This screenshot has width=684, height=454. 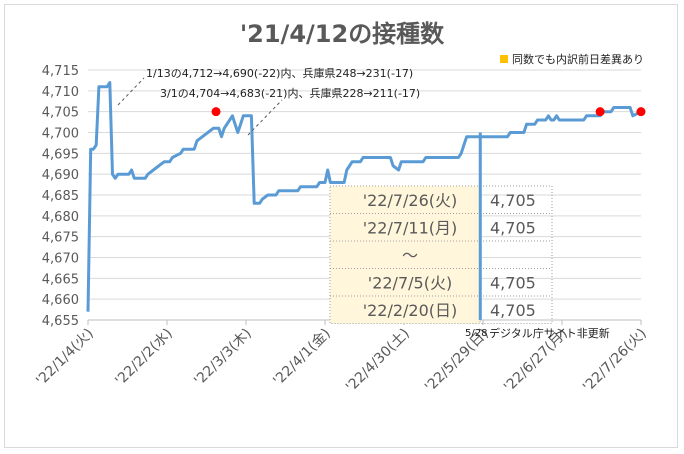 I want to click on table-date-column, so click(x=405, y=255).